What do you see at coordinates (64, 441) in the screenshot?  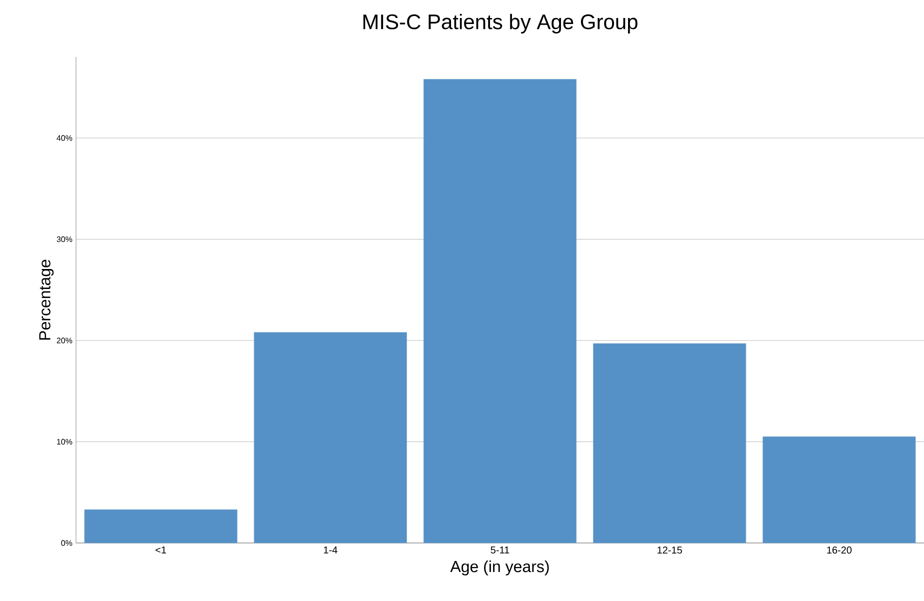 I see `y-tick-label: 10%` at bounding box center [64, 441].